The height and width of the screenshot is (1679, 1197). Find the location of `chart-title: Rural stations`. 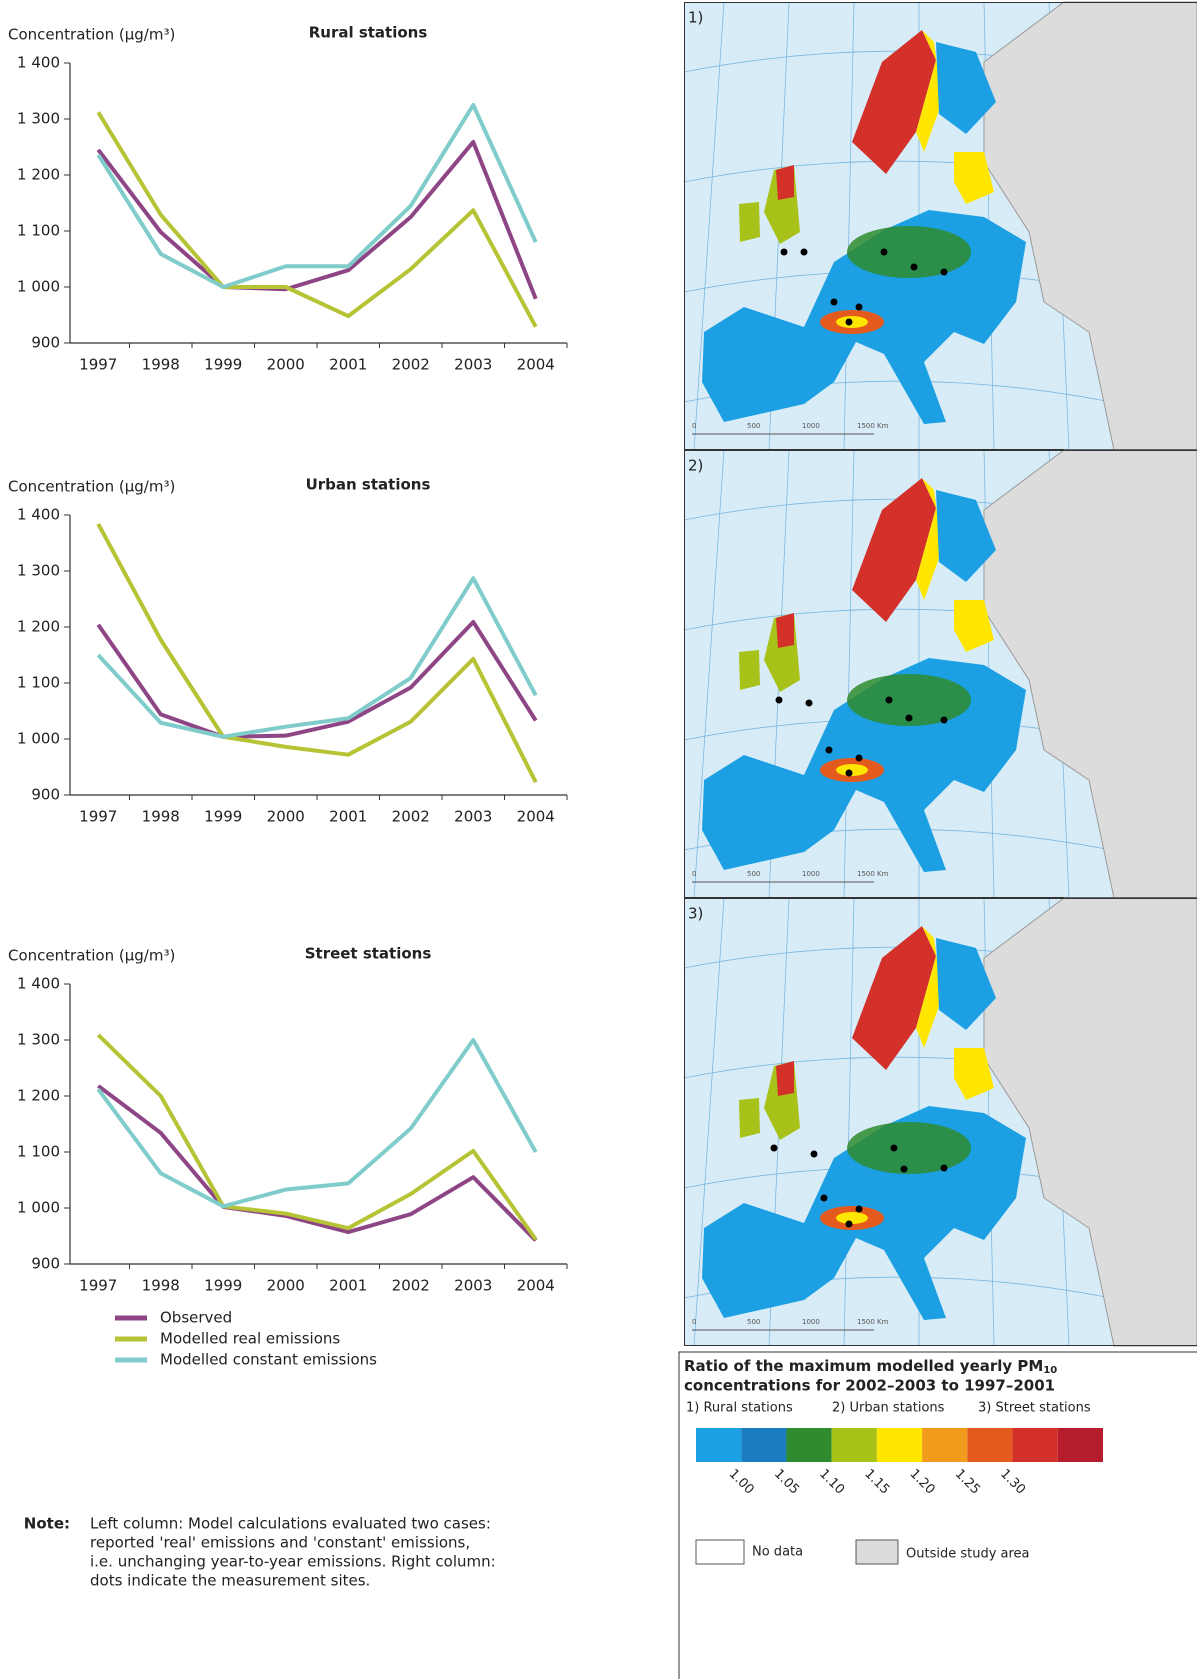

chart-title: Rural stations is located at coordinates (368, 33).